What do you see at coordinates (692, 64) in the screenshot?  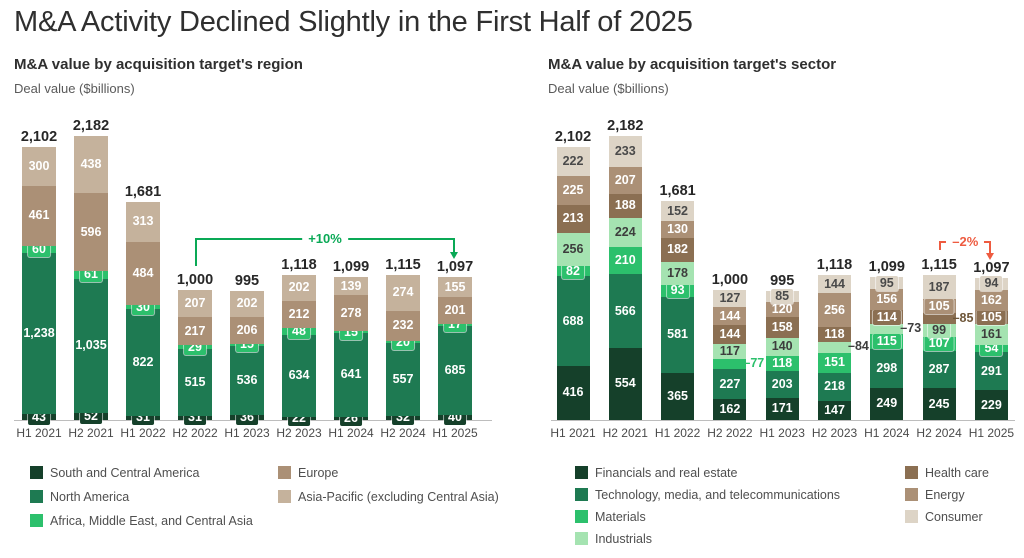 I see `chart-title-sector: M&A value by acquisition target's sector` at bounding box center [692, 64].